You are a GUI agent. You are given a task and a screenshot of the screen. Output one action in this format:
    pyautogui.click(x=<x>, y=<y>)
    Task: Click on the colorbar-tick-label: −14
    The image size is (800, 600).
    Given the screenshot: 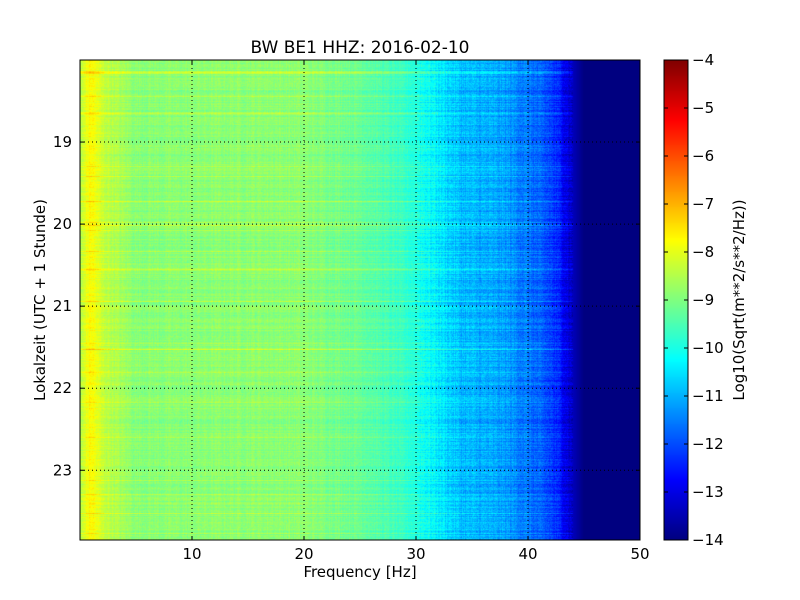 What is the action you would take?
    pyautogui.click(x=708, y=540)
    